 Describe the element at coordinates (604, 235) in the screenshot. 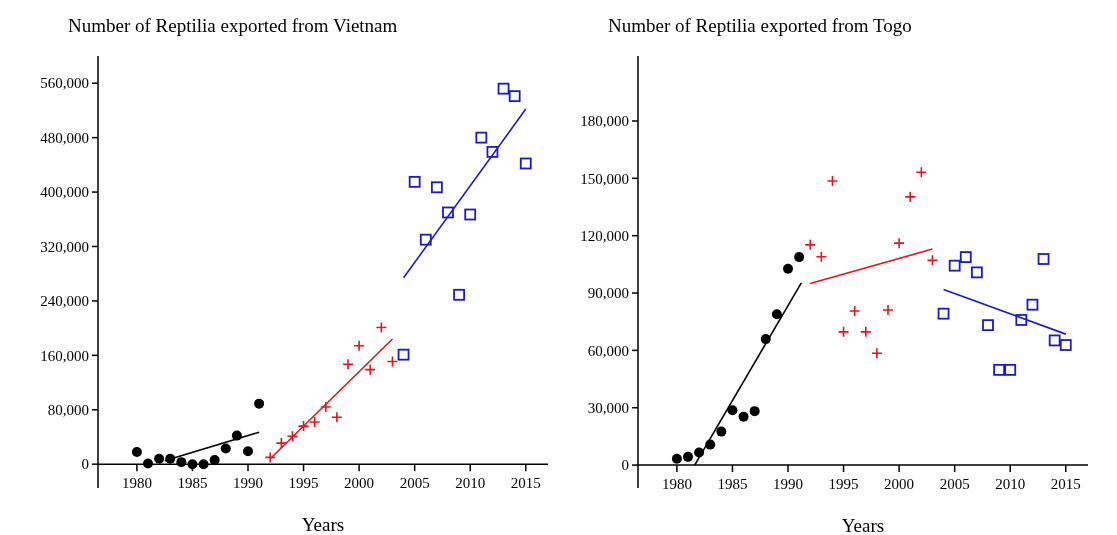

I see `y-tick-label: 120,000` at that location.